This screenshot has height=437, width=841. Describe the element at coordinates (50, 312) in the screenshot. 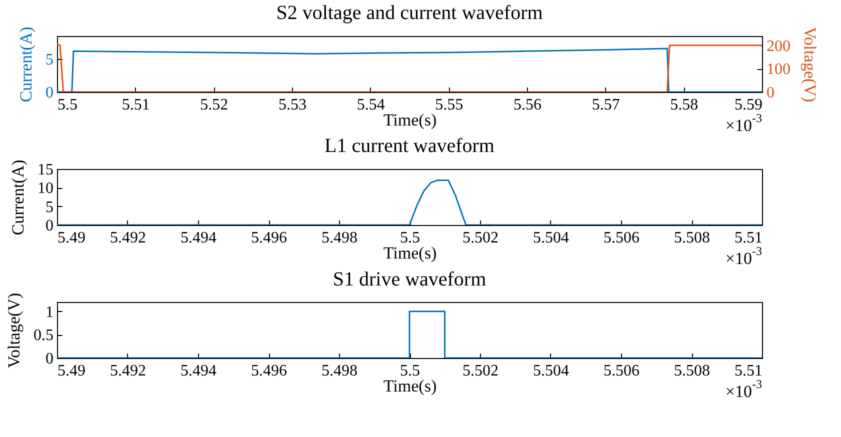

I see `y-tick-label: 1` at that location.